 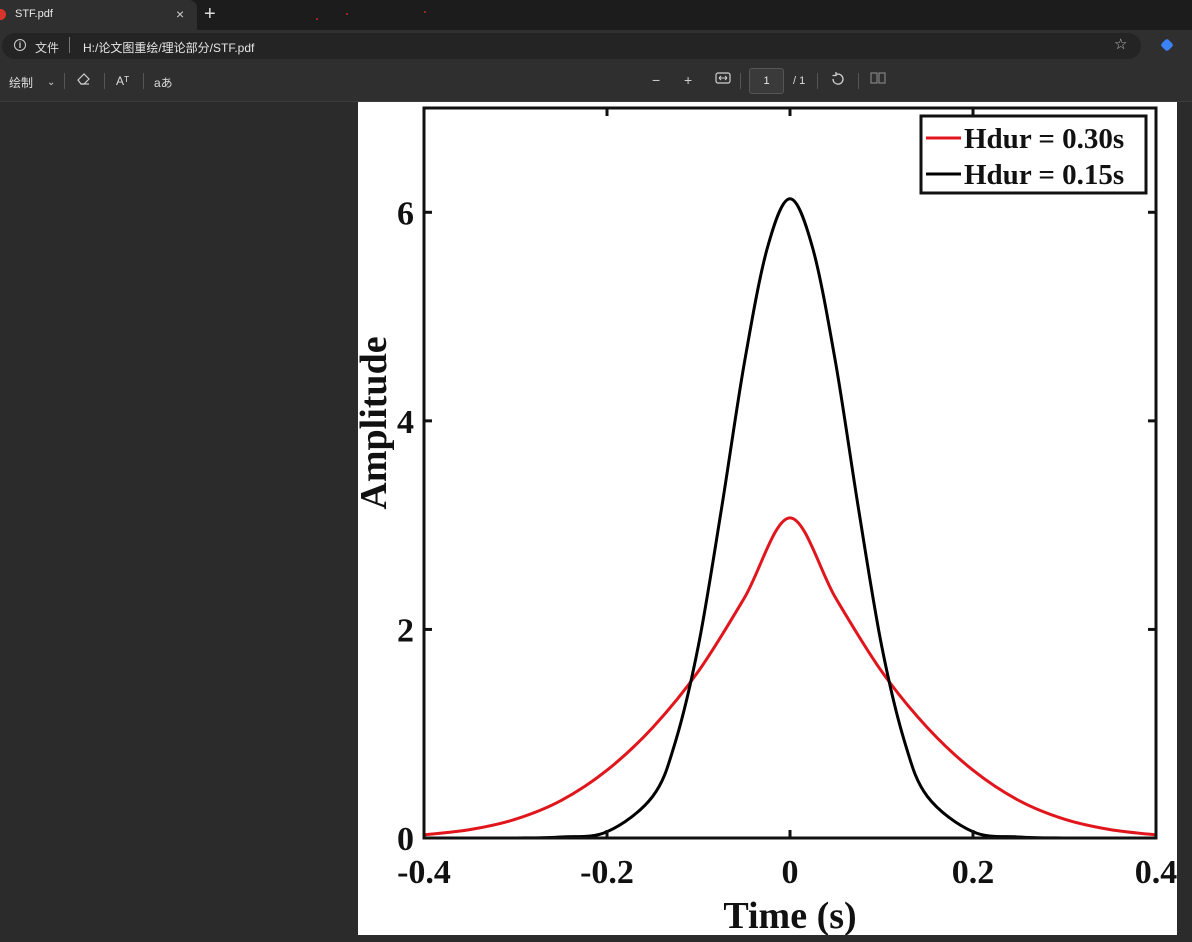 I want to click on tab-stf-pdf: STF.pdf ×, so click(x=98, y=15).